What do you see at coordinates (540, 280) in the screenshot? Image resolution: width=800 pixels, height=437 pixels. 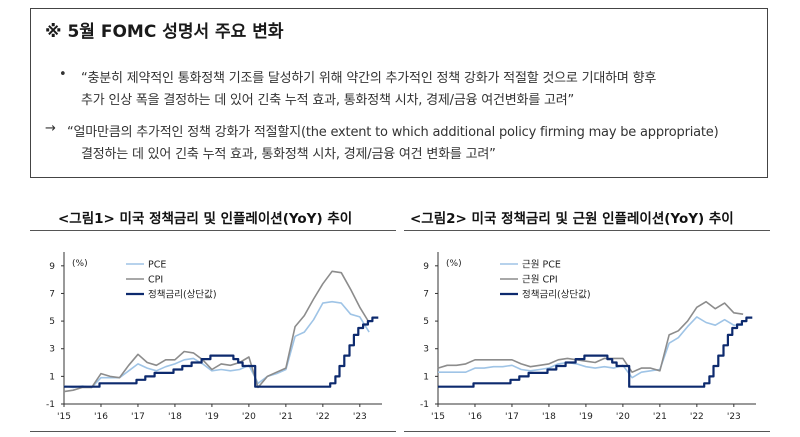 I see `chart1-legend-label-1: 근원 CPI` at bounding box center [540, 280].